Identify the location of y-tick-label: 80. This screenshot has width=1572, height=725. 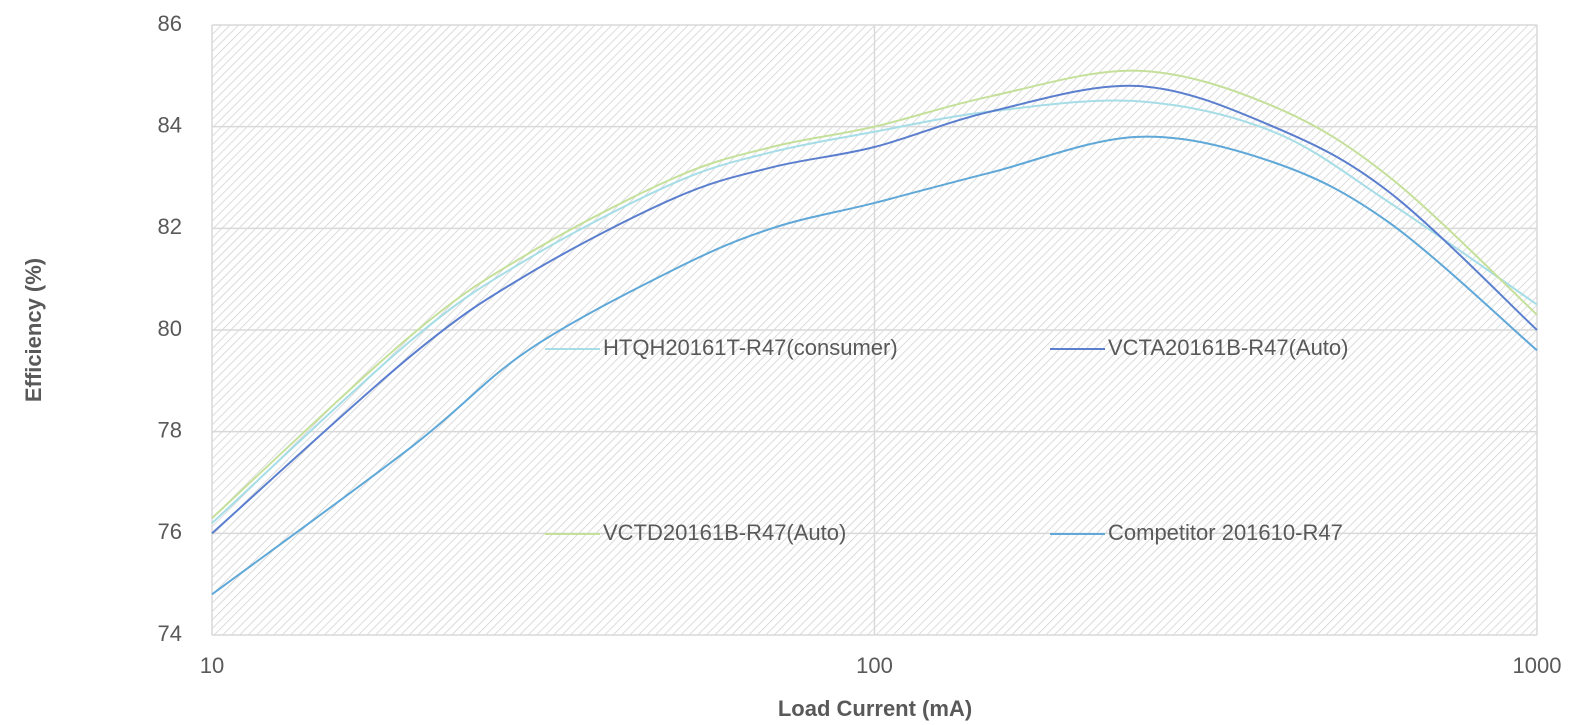
(170, 328).